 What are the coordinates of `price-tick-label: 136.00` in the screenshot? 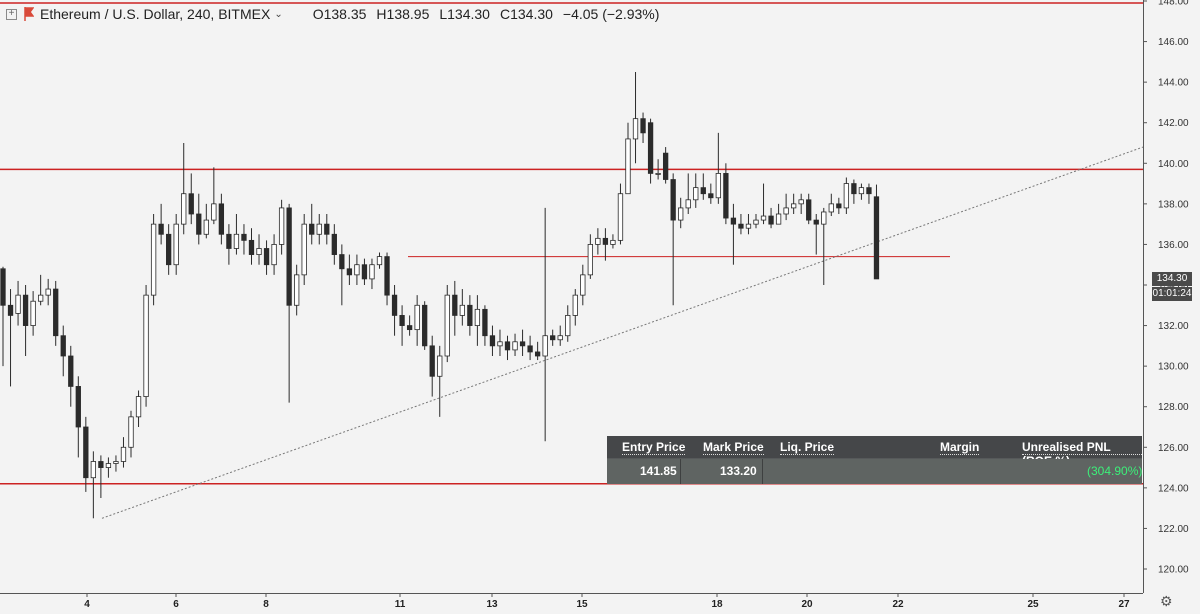 It's located at (1173, 245).